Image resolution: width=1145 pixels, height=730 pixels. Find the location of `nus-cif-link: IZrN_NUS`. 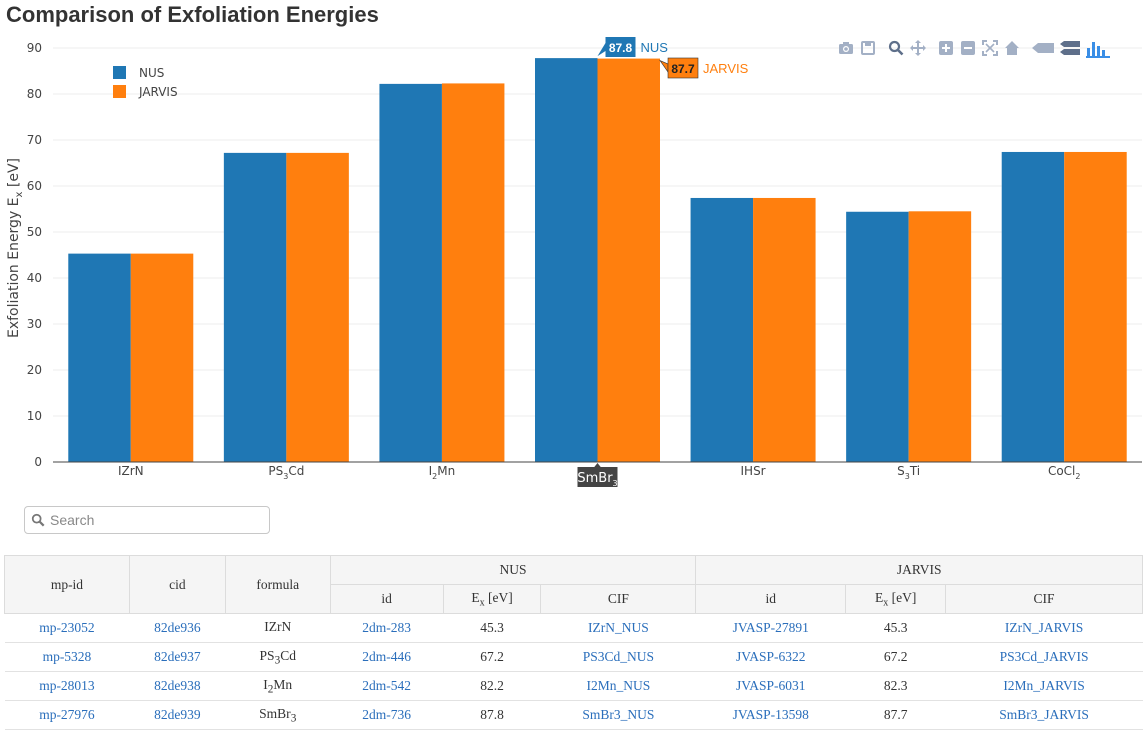

nus-cif-link: IZrN_NUS is located at coordinates (618, 627).